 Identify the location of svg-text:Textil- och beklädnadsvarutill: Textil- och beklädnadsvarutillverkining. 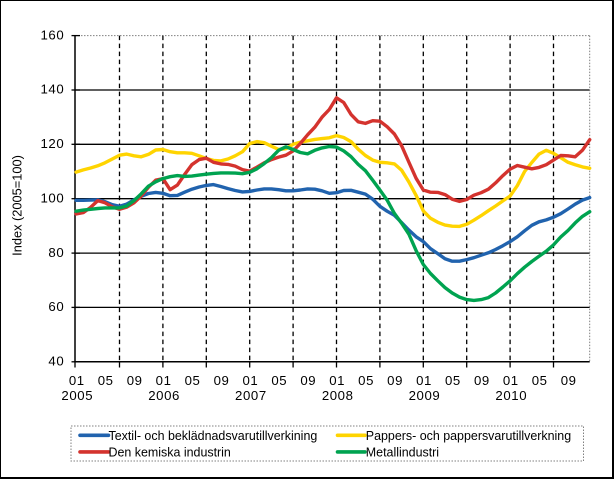
(213, 436).